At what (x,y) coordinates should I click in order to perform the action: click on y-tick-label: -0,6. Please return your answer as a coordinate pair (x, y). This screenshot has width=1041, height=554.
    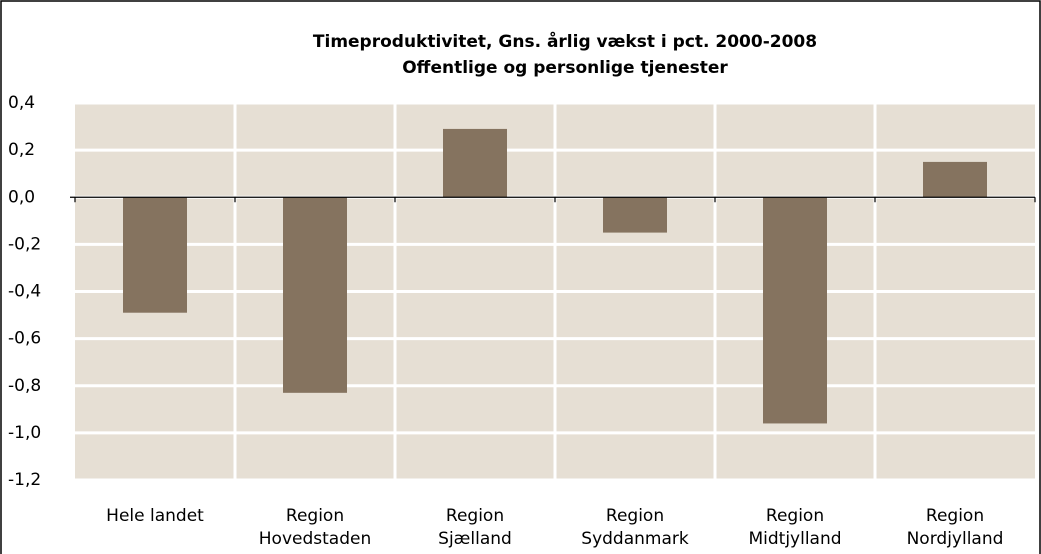
    Looking at the image, I should click on (24, 339).